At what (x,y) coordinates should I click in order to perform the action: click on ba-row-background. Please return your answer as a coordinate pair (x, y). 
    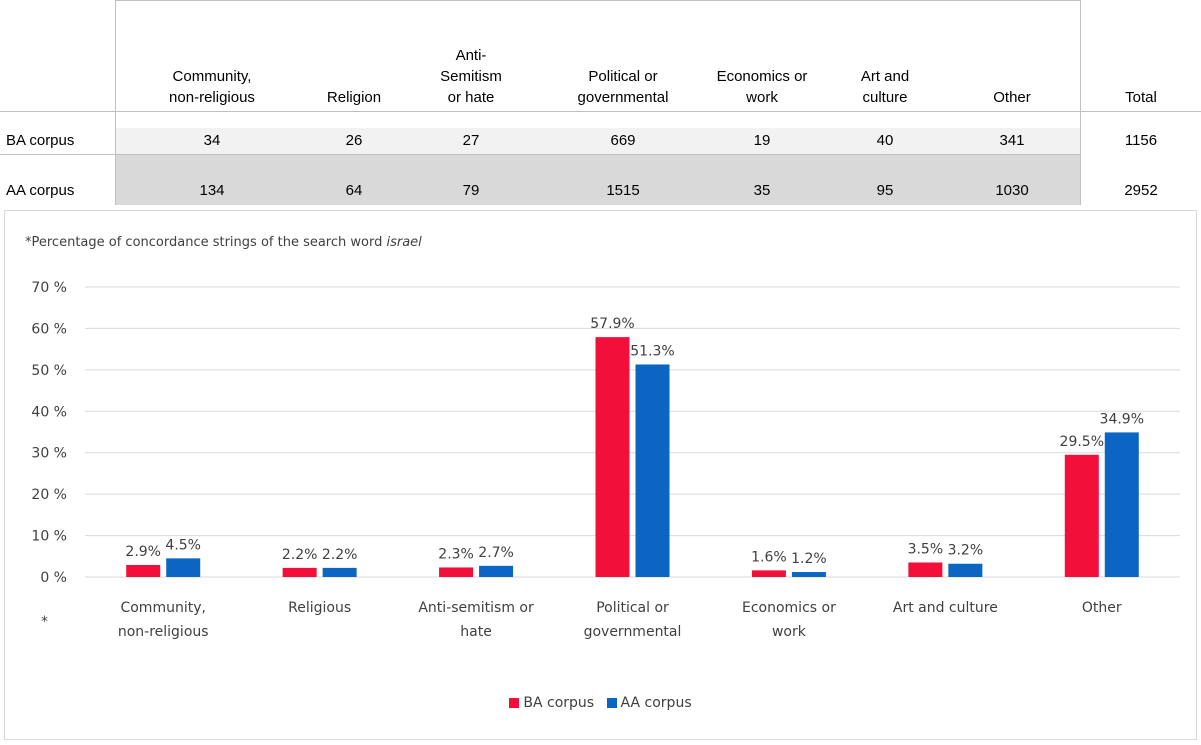
    Looking at the image, I should click on (597, 141).